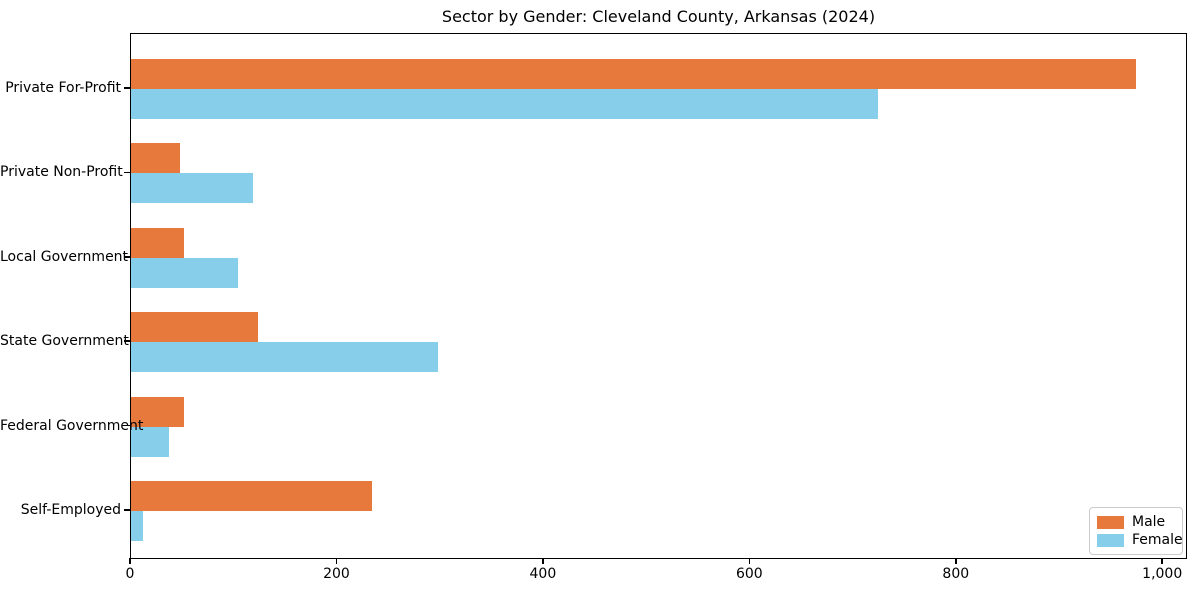 This screenshot has height=600, width=1200. What do you see at coordinates (130, 574) in the screenshot?
I see `x-tick-label: 0` at bounding box center [130, 574].